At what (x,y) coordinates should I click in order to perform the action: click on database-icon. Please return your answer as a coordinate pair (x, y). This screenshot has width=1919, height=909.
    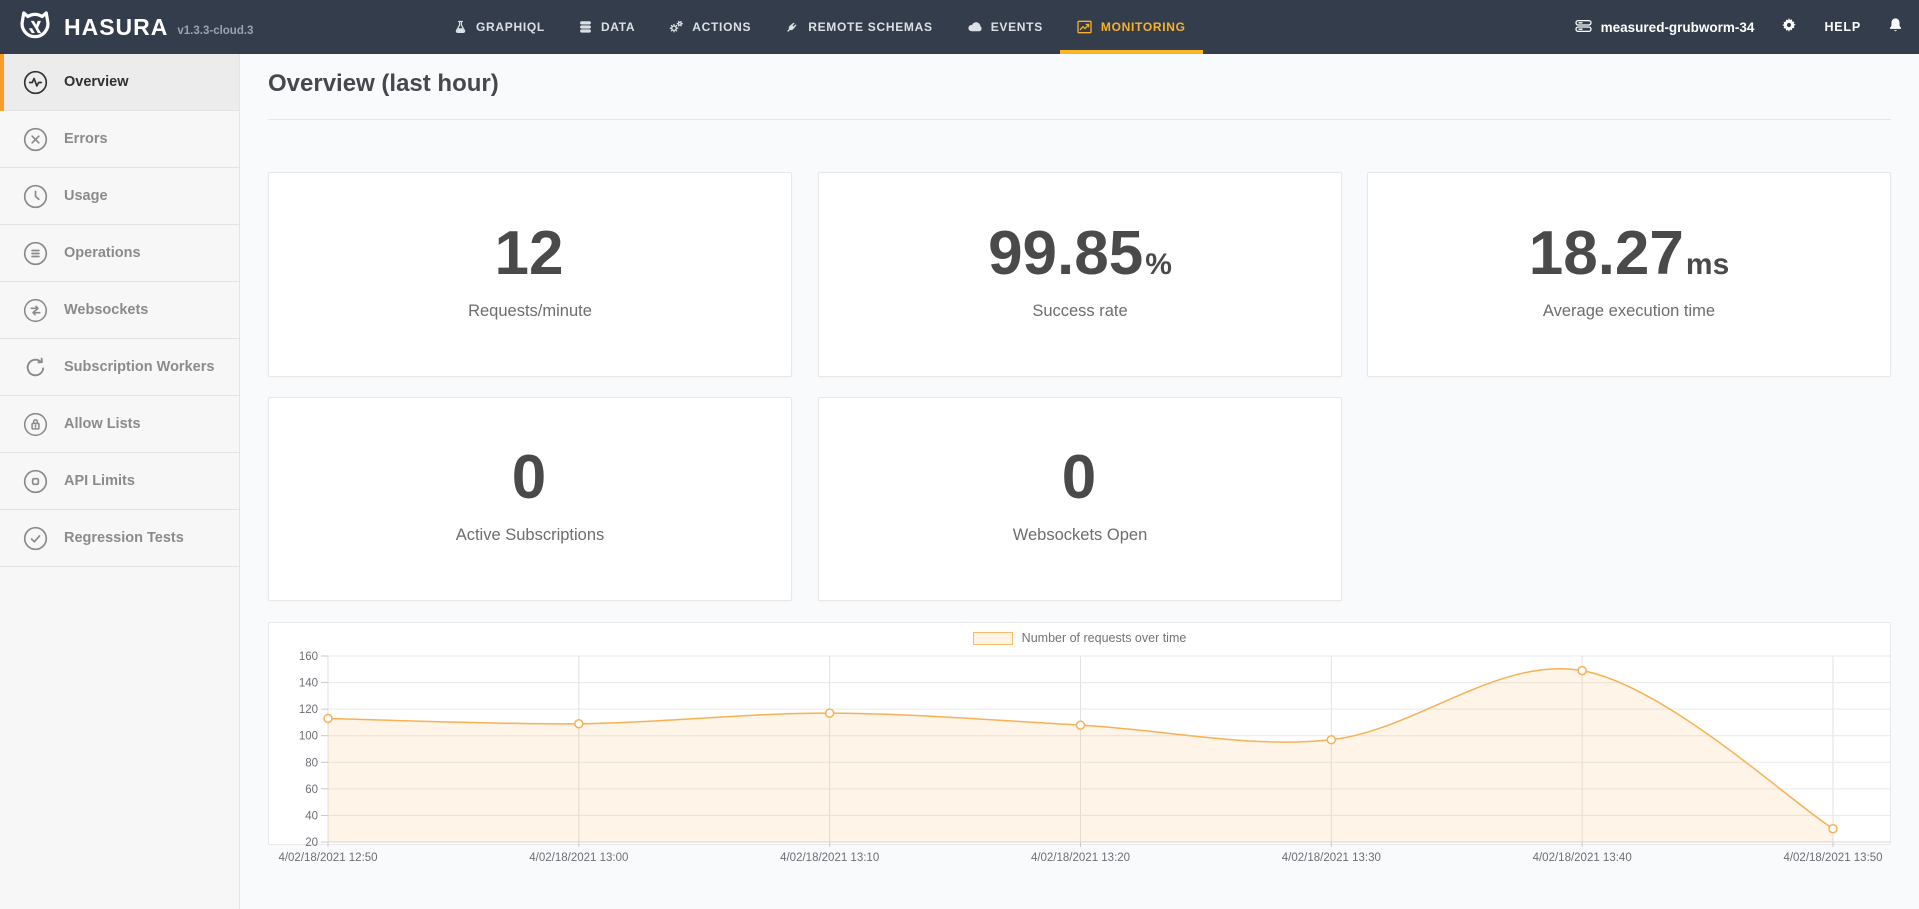
    Looking at the image, I should click on (585, 27).